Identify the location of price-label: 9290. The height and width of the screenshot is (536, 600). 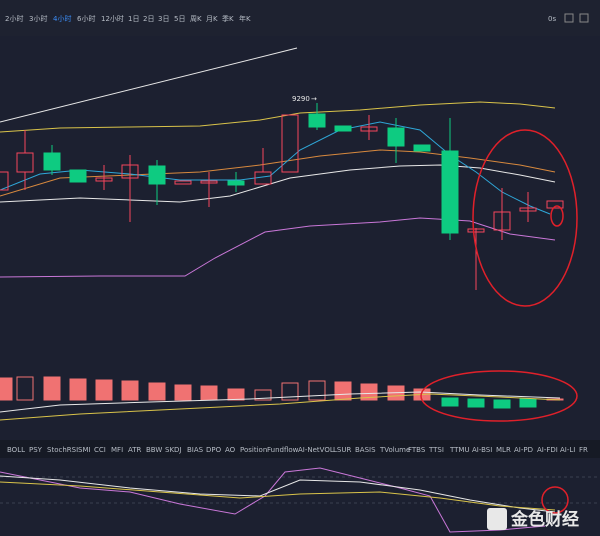
(301, 99).